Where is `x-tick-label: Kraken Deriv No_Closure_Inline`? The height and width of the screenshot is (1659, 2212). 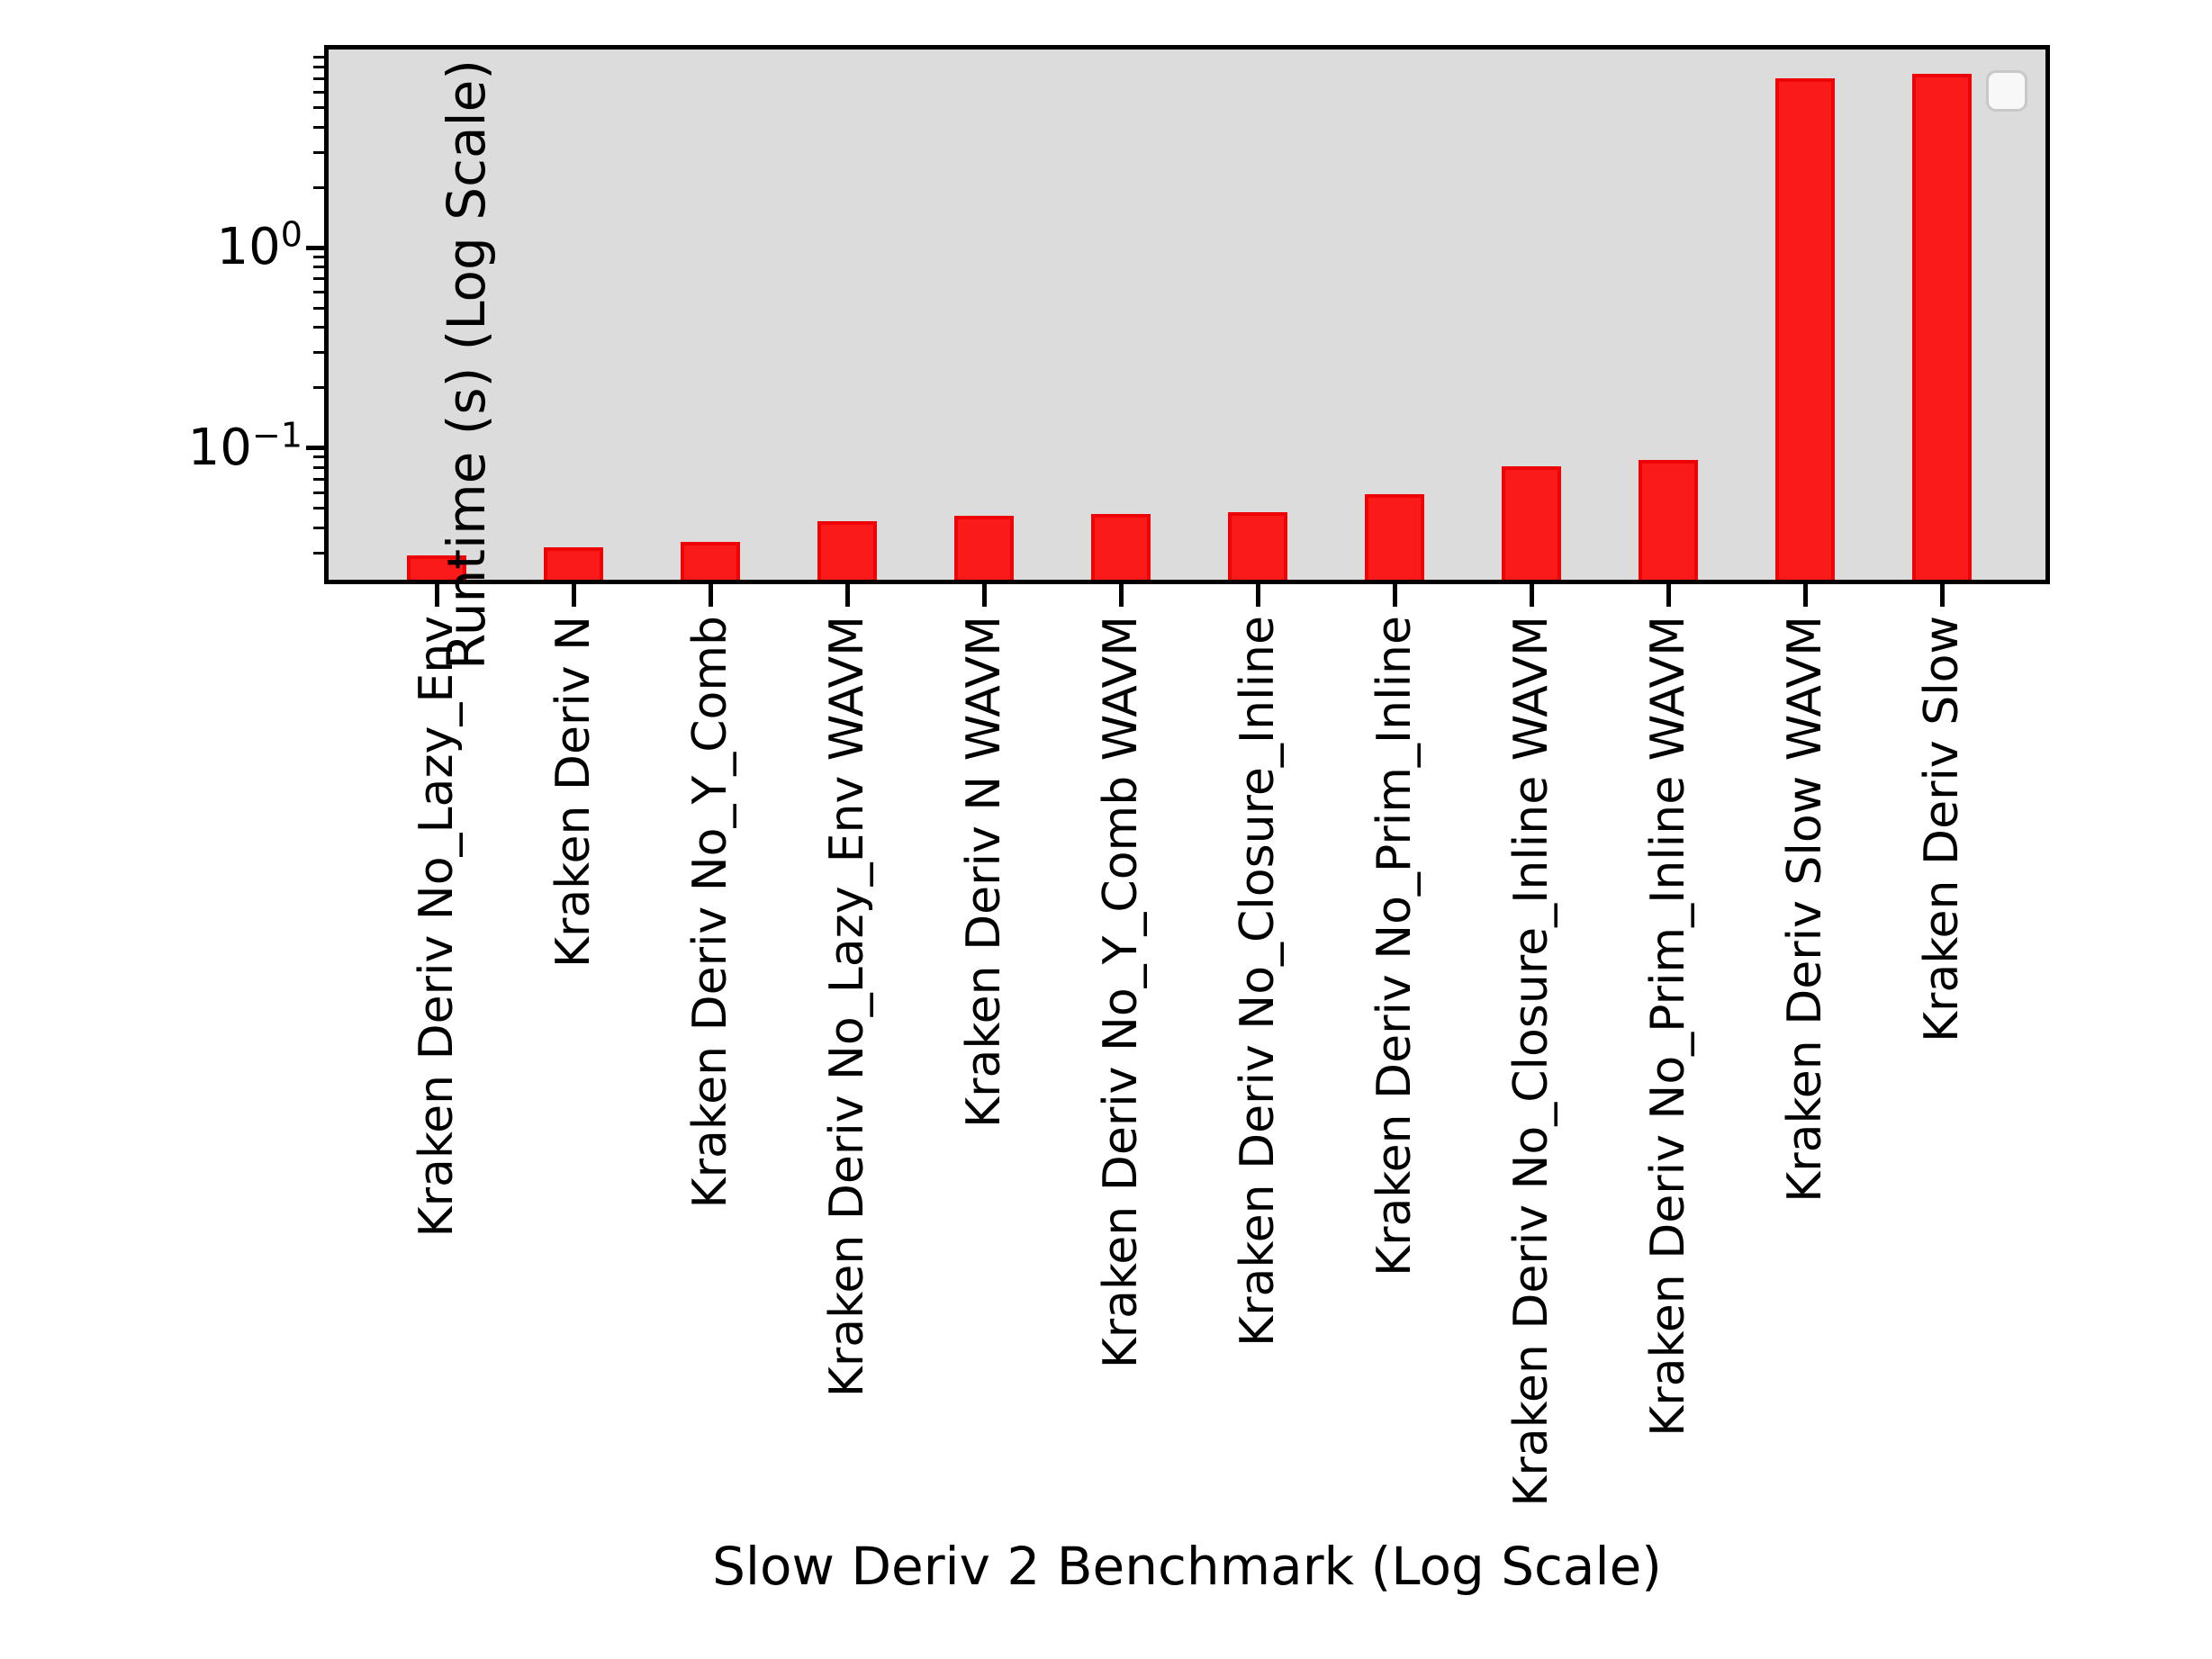
x-tick-label: Kraken Deriv No_Closure_Inline is located at coordinates (1258, 981).